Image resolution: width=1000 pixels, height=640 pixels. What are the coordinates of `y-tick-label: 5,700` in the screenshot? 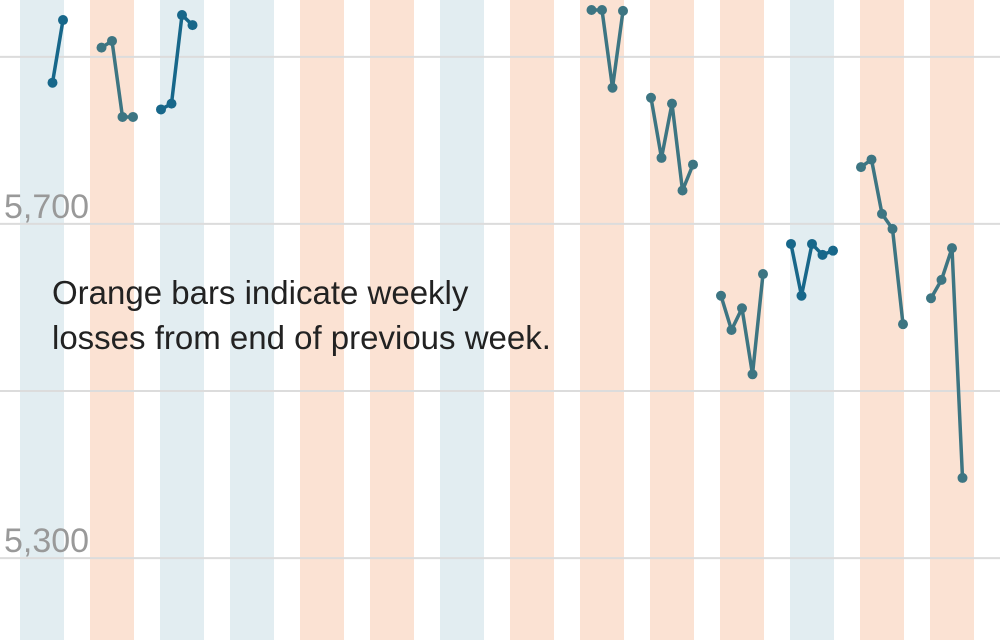 It's located at (46, 207).